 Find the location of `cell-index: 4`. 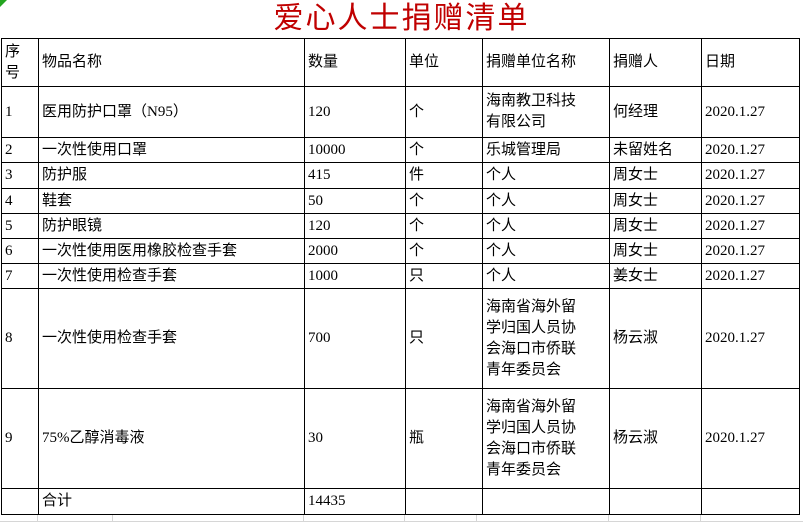

cell-index: 4 is located at coordinates (20, 201).